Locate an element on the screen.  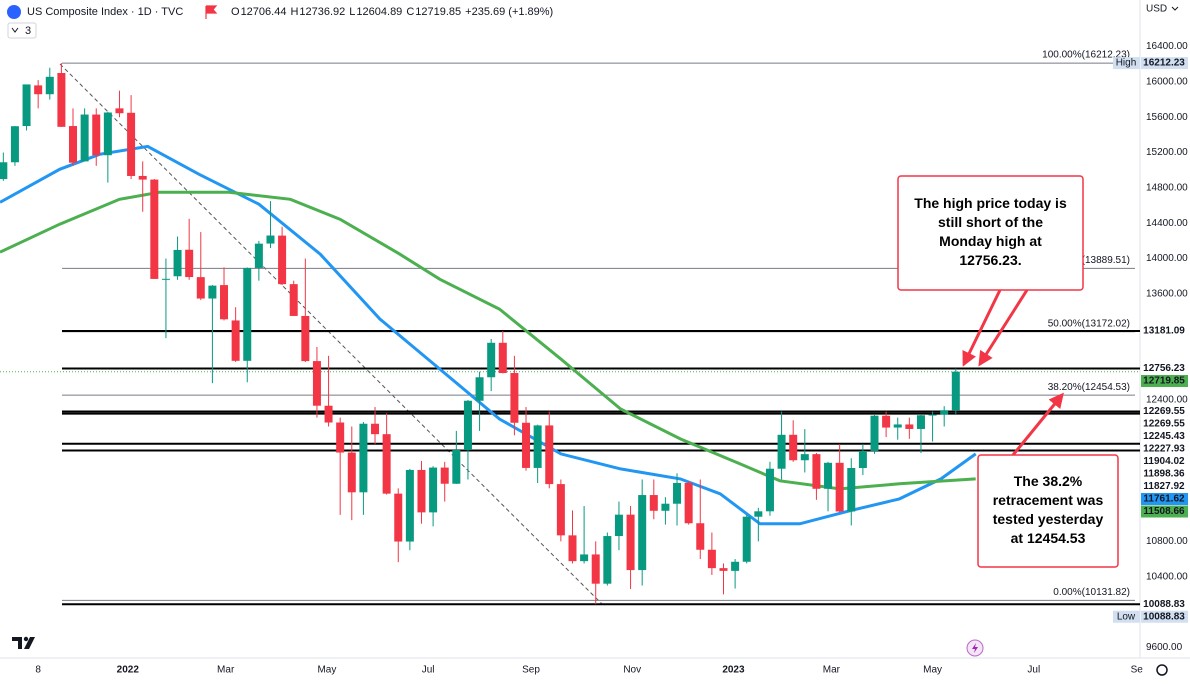
lightning-icon is located at coordinates (975, 648).